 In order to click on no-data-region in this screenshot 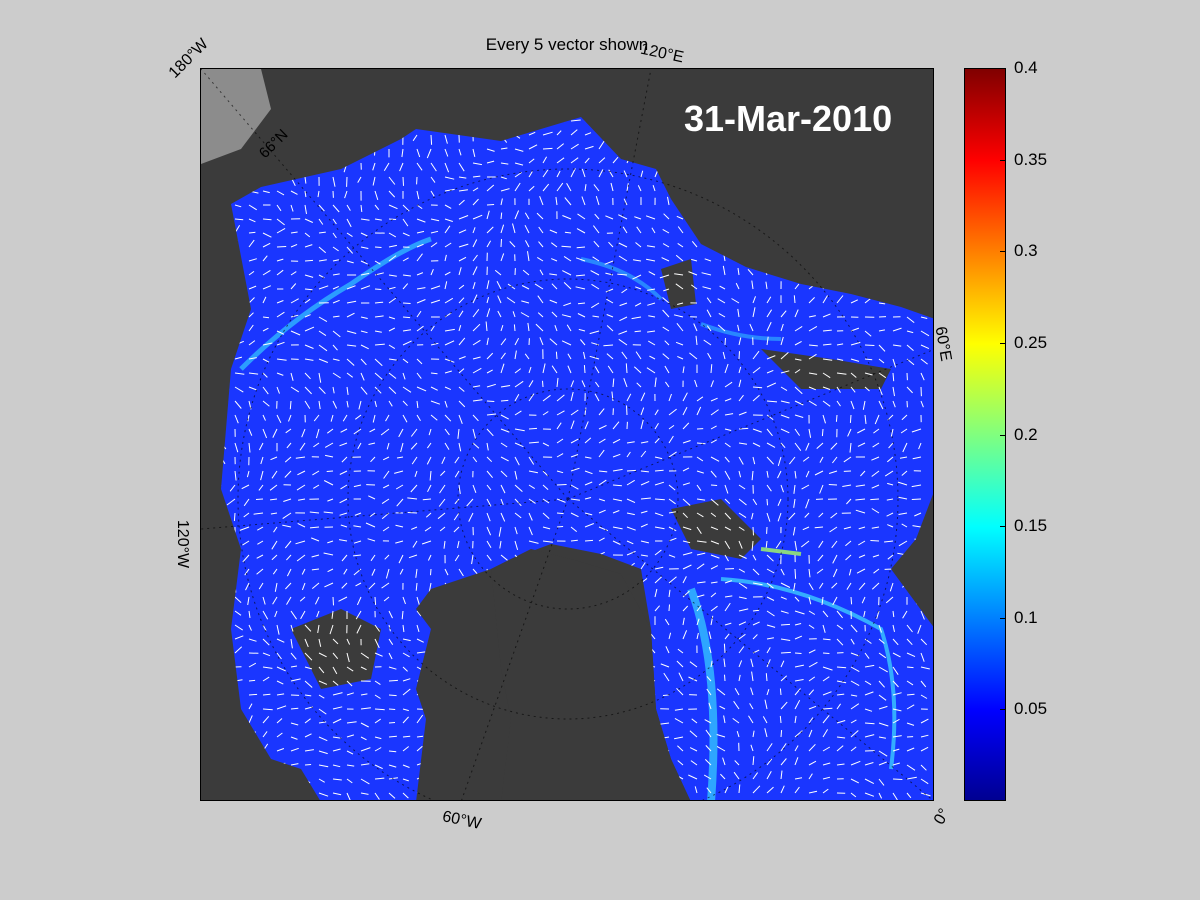, I will do `click(236, 116)`.